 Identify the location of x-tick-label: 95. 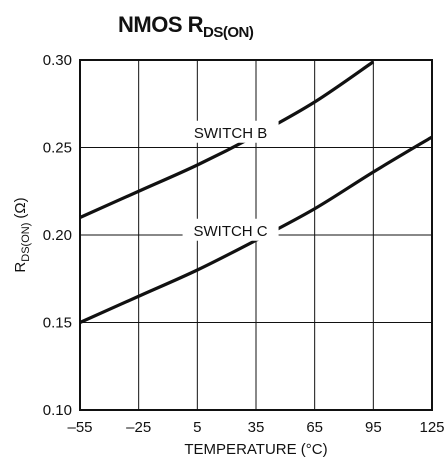
(373, 427).